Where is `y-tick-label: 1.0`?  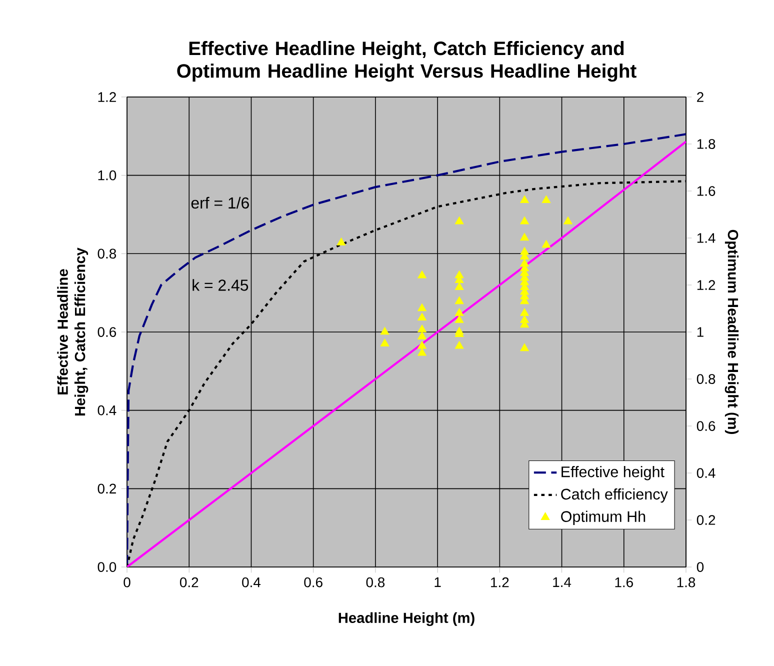 y-tick-label: 1.0 is located at coordinates (107, 175).